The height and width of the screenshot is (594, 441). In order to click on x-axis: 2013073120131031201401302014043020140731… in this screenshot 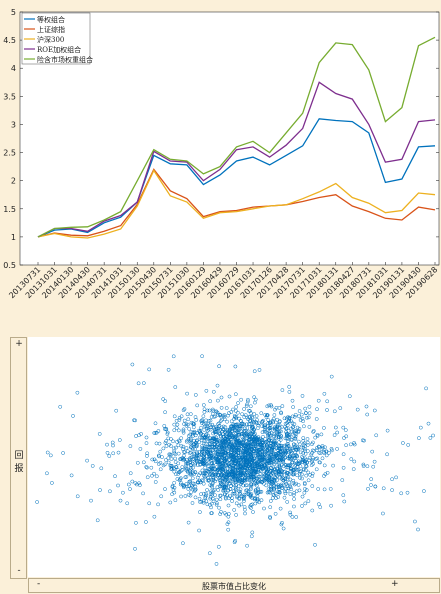, I will do `click(223, 281)`.